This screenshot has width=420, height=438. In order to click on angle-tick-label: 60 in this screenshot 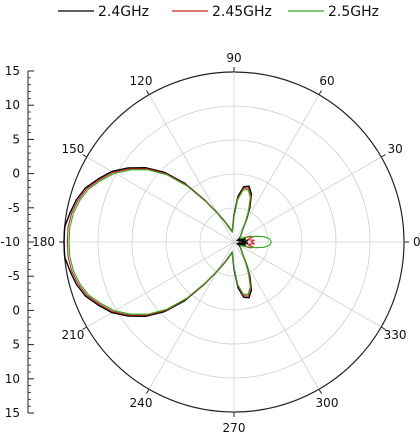, I will do `click(326, 81)`.